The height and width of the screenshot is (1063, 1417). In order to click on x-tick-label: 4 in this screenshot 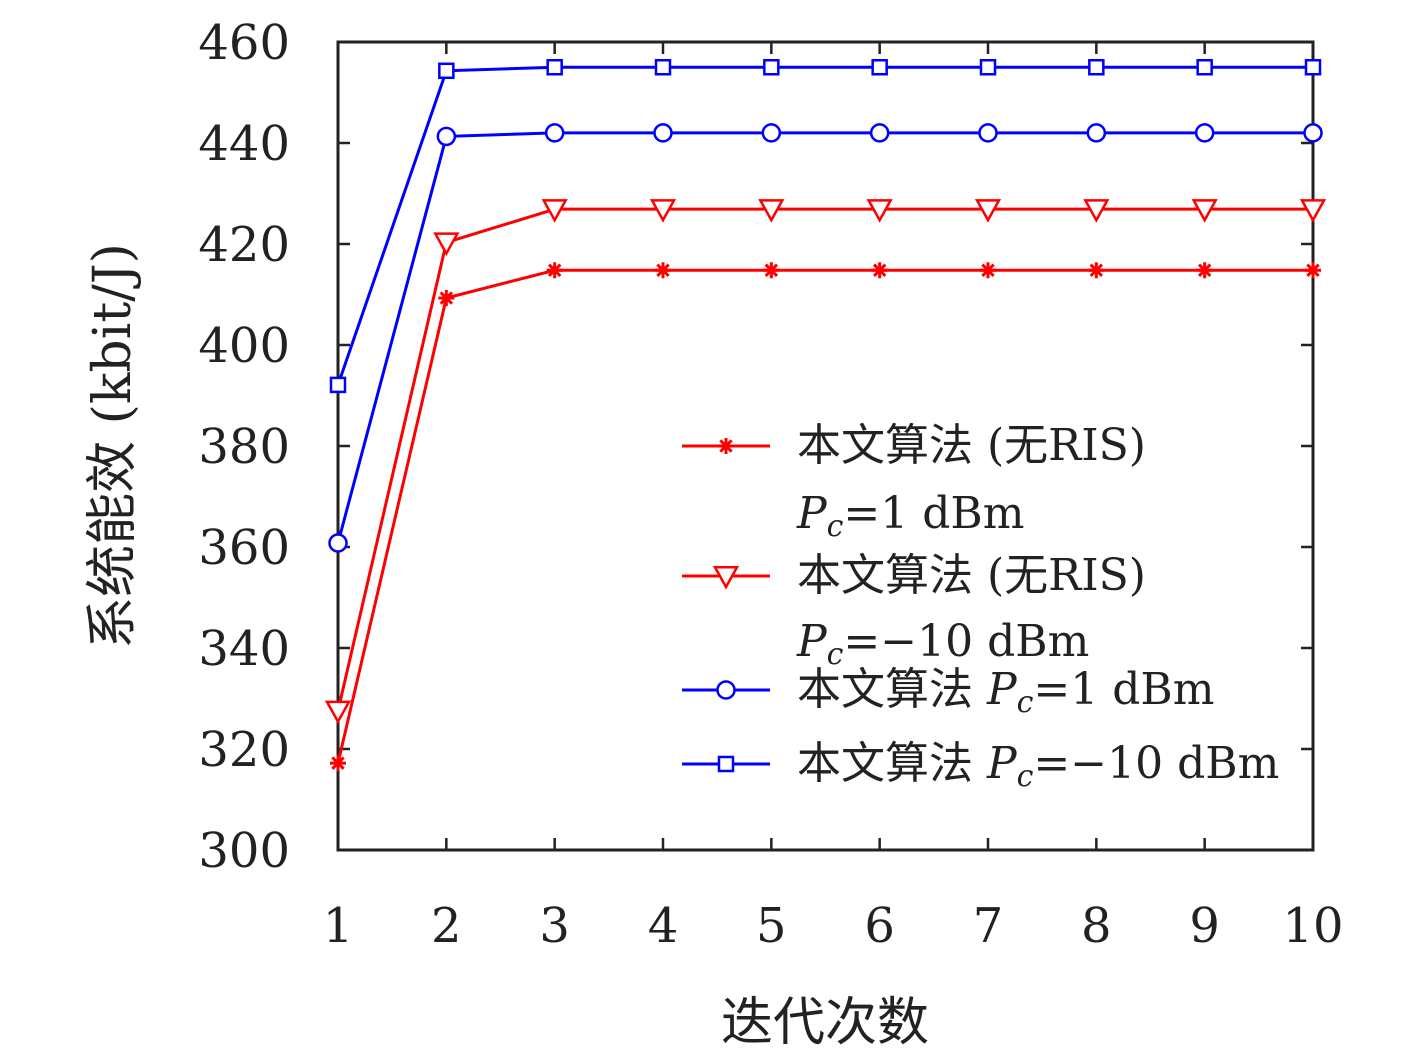, I will do `click(663, 926)`.